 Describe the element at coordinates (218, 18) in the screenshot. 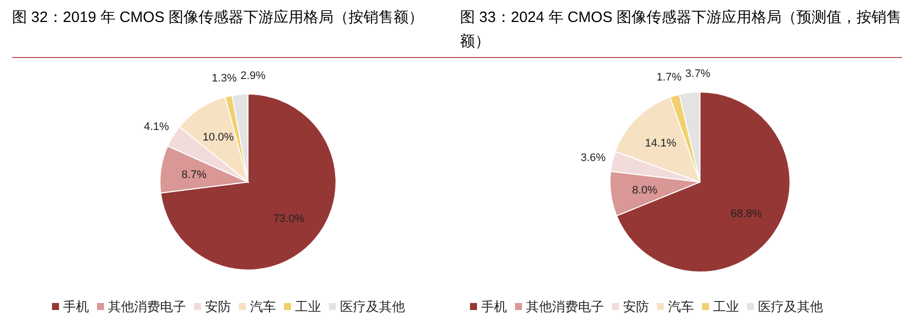

I see `chart-title: 图 32：2019 年 CMOS 图像传感器下游应用格局（按销售额）` at that location.